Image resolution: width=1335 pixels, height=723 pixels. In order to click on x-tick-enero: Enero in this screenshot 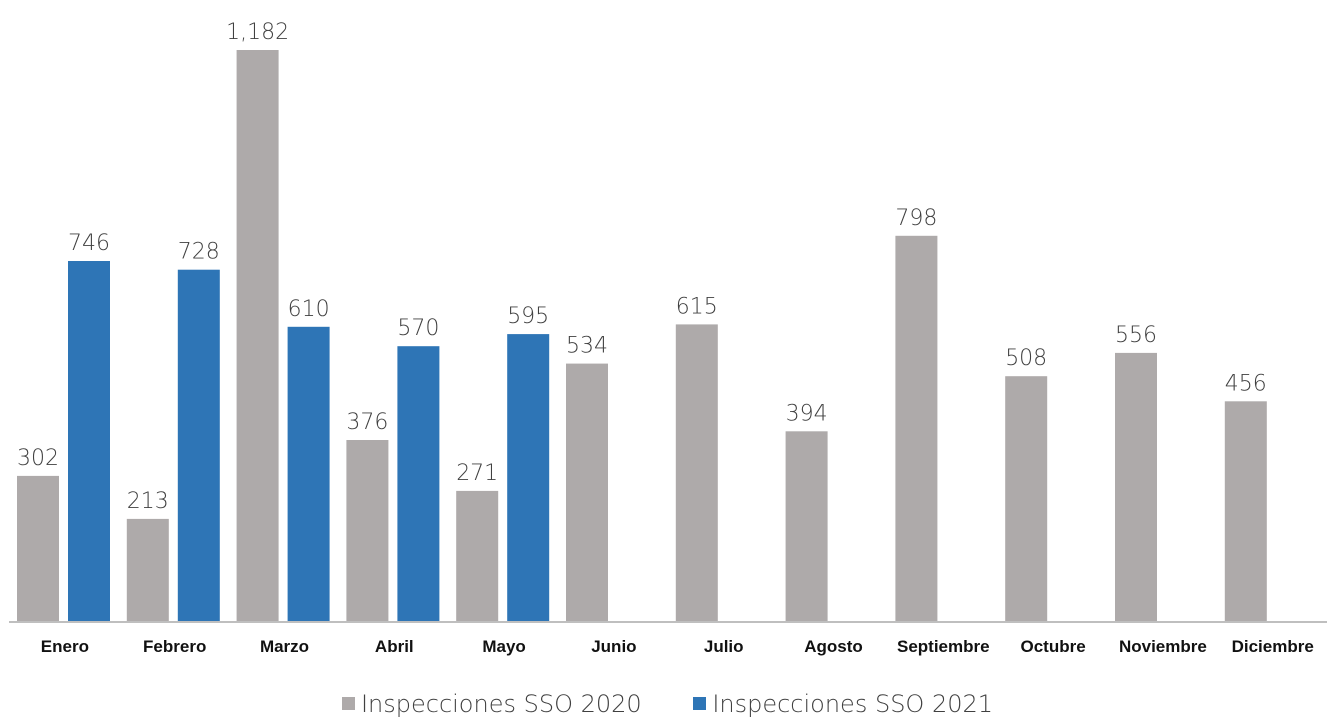, I will do `click(65, 646)`.